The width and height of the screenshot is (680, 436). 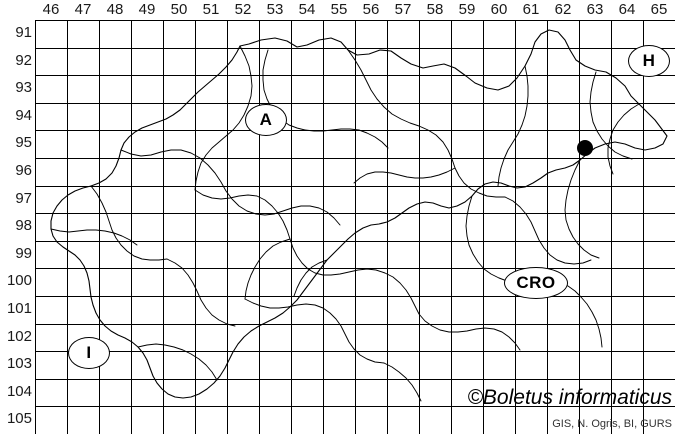 What do you see at coordinates (147, 9) in the screenshot?
I see `x-tick-label-49: 49` at bounding box center [147, 9].